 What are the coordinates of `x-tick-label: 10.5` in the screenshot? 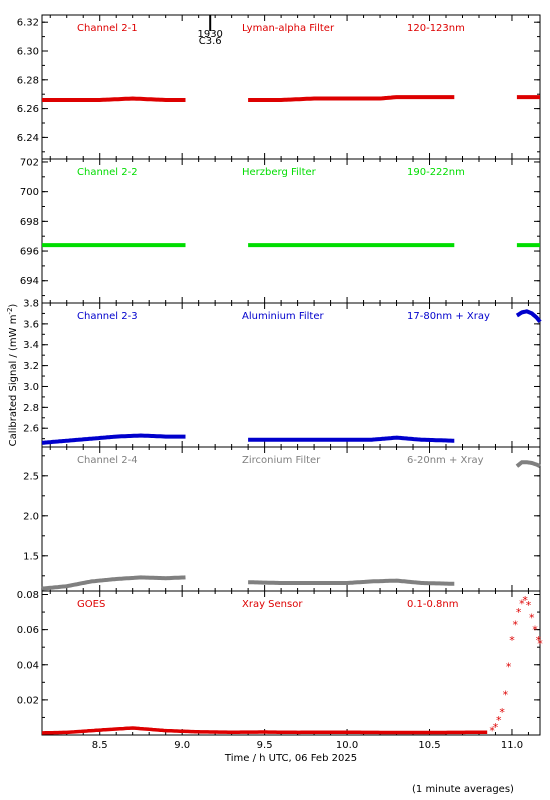 It's located at (429, 745).